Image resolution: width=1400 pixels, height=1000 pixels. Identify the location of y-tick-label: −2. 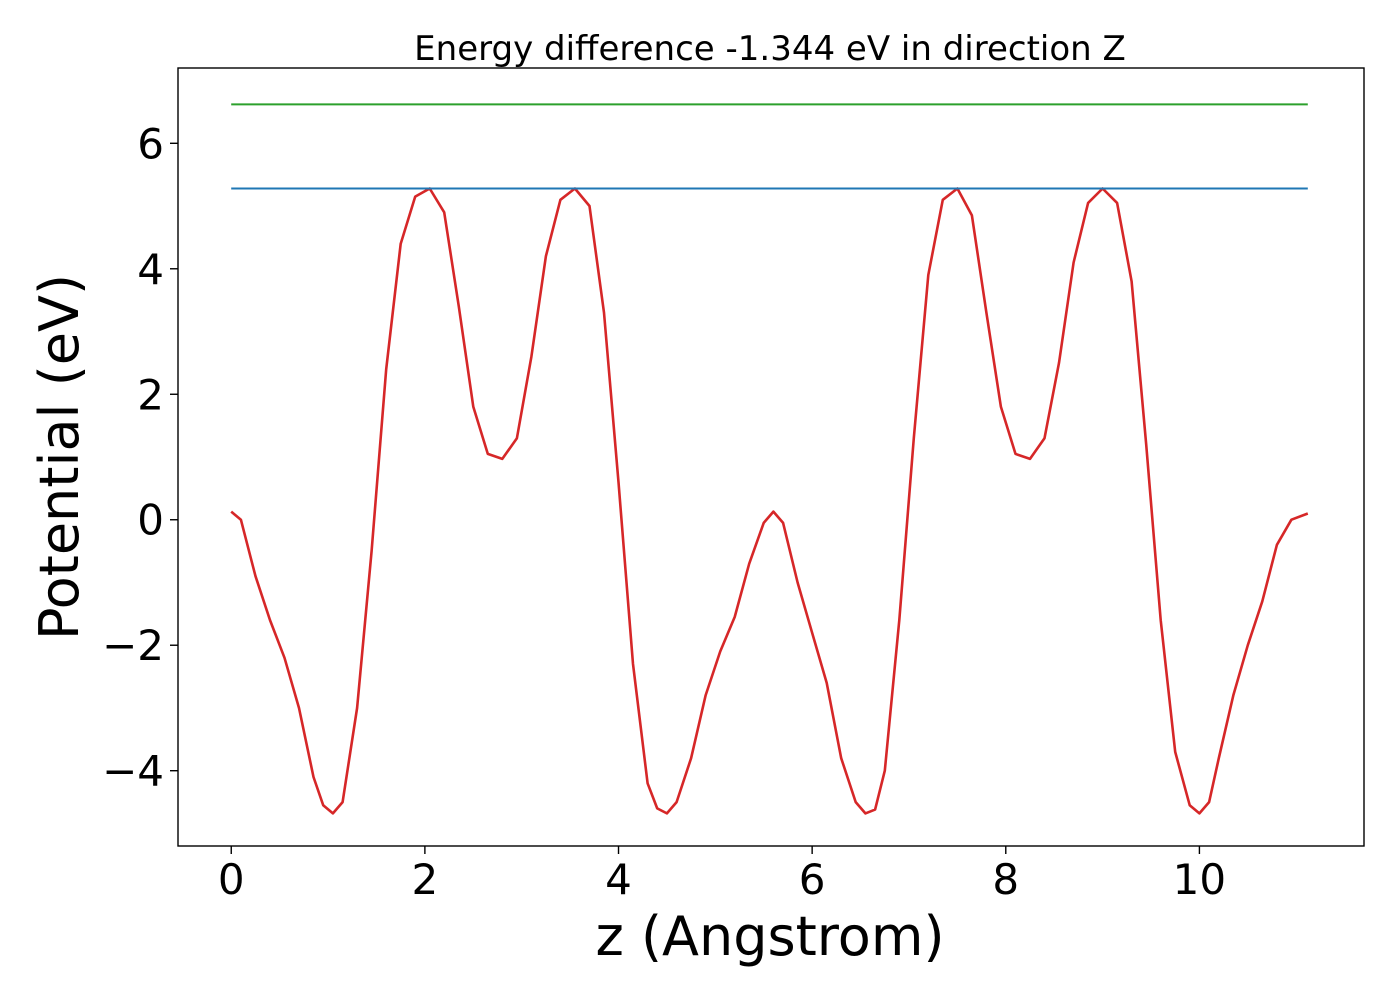
(133, 645).